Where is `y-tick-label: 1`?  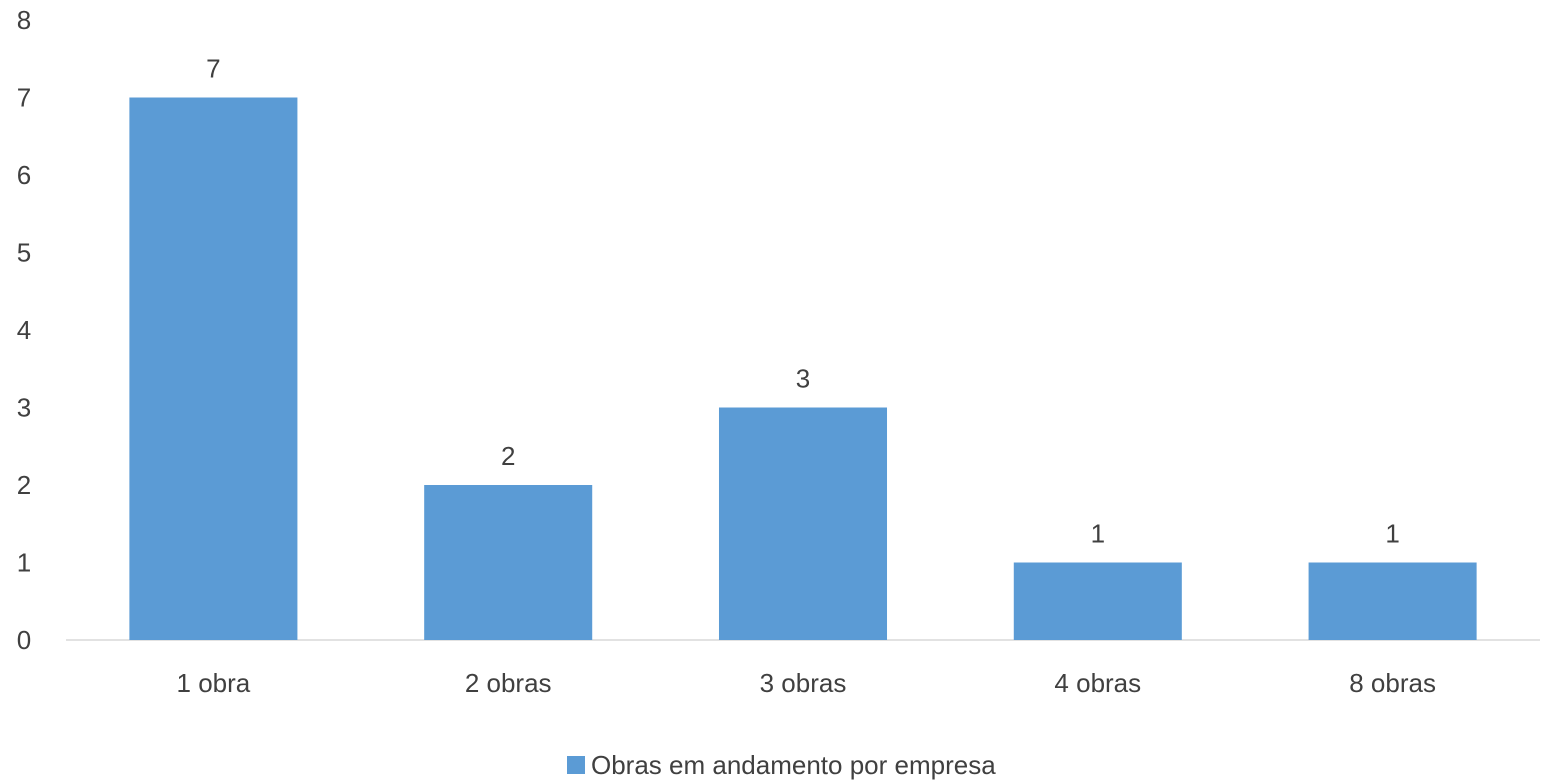
y-tick-label: 1 is located at coordinates (24, 563).